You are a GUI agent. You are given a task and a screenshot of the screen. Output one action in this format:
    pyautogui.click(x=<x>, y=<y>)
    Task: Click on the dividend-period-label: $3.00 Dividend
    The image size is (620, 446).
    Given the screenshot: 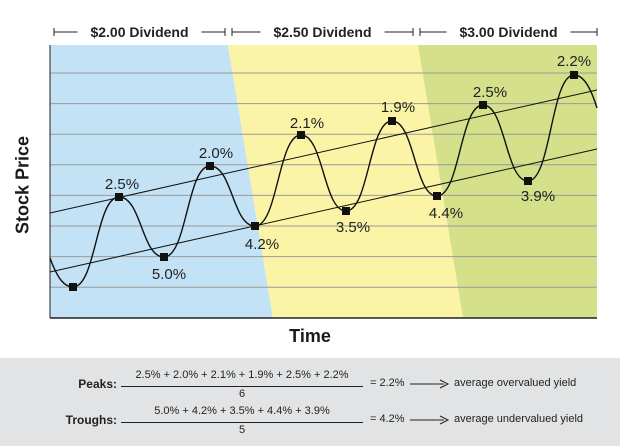 What is the action you would take?
    pyautogui.click(x=508, y=32)
    